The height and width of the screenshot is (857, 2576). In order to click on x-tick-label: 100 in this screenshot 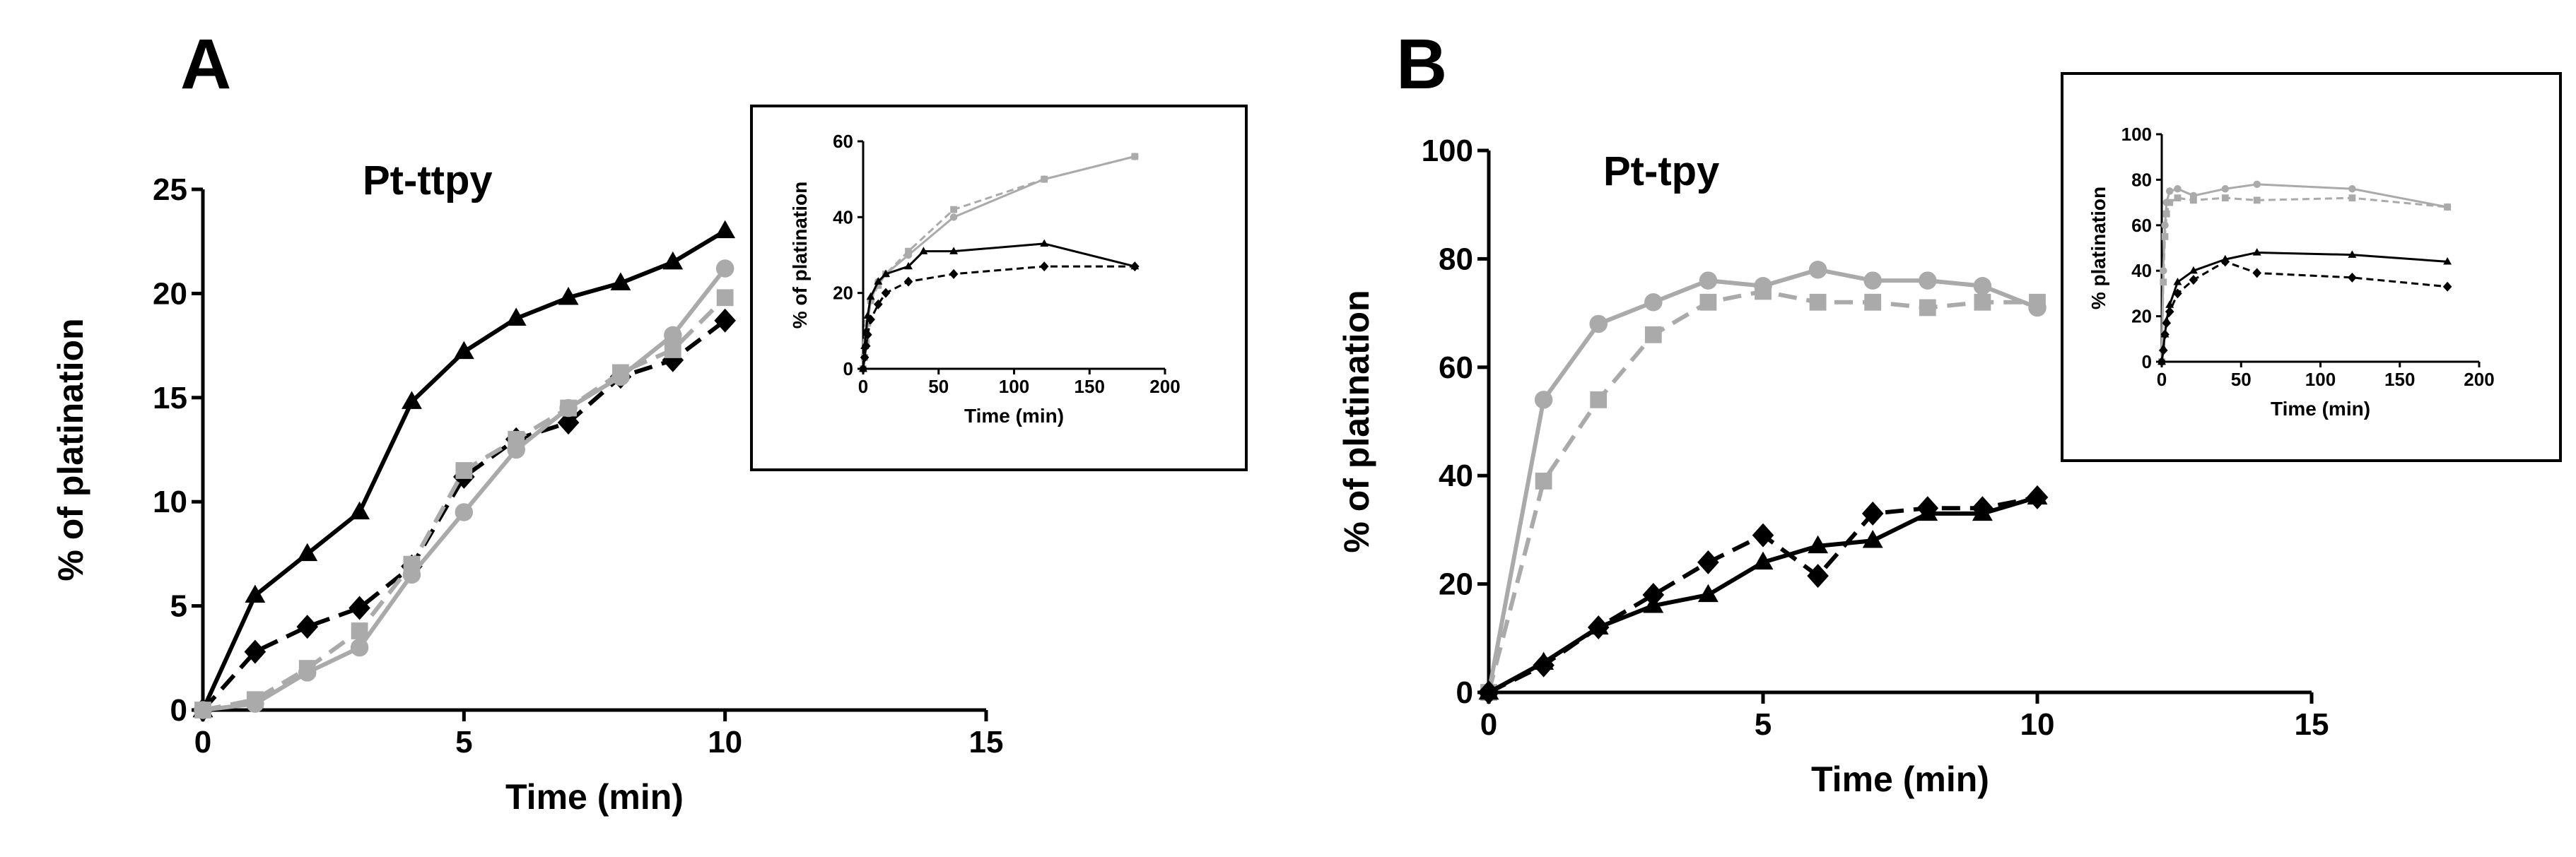, I will do `click(1014, 386)`.